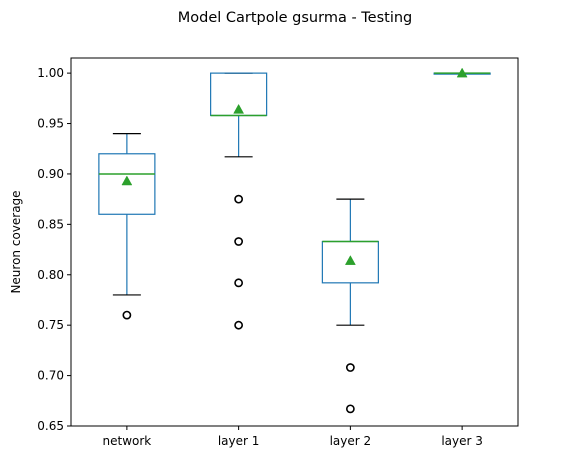 The width and height of the screenshot is (576, 461). What do you see at coordinates (50, 174) in the screenshot?
I see `y-tick-label: 0.90` at bounding box center [50, 174].